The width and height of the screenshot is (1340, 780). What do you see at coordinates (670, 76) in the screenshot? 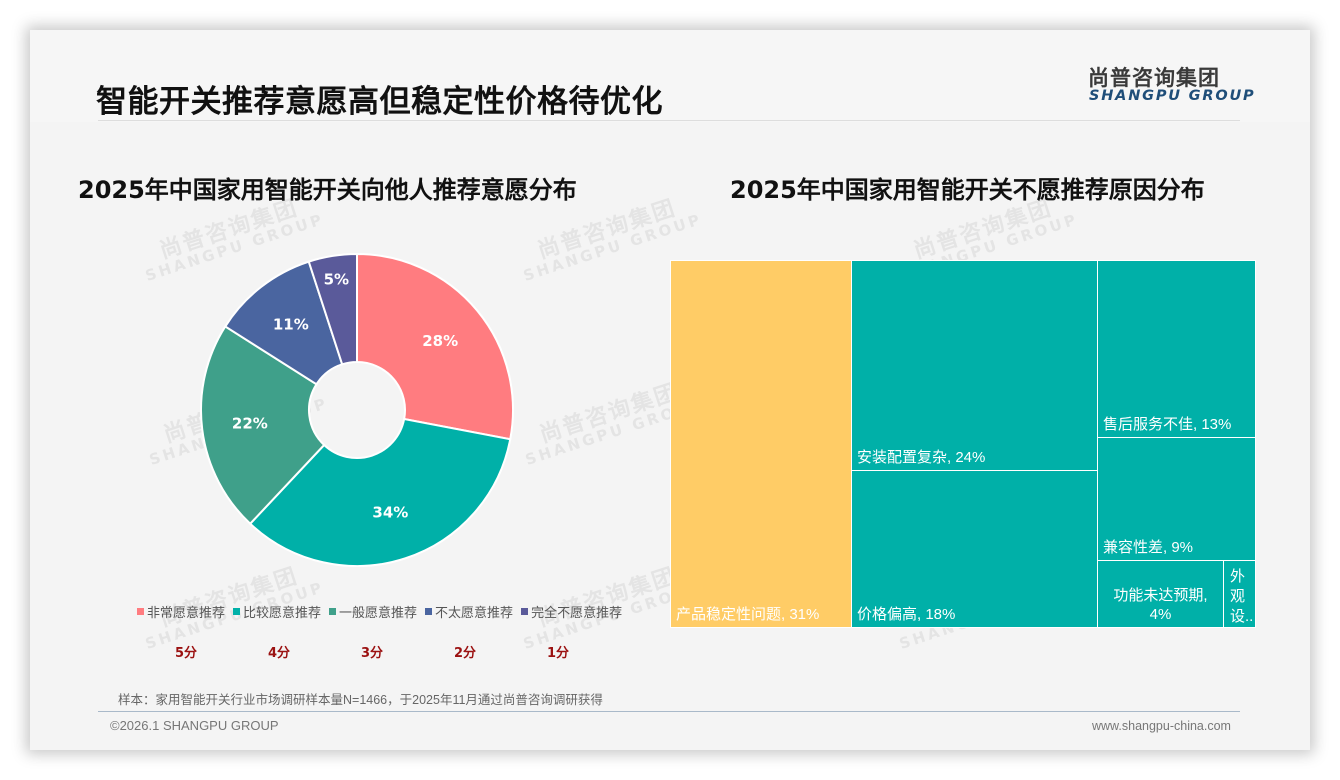
I see `header-band` at bounding box center [670, 76].